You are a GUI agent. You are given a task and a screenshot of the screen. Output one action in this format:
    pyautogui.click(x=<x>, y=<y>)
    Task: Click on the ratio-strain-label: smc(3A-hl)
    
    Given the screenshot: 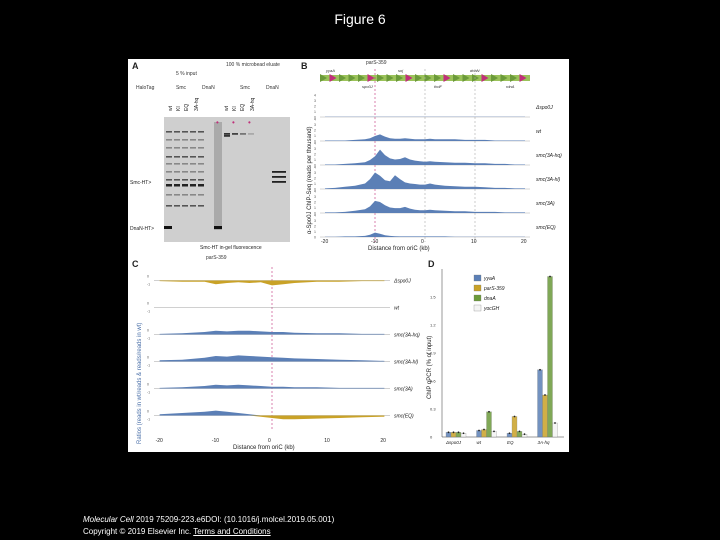 What is the action you would take?
    pyautogui.click(x=406, y=363)
    